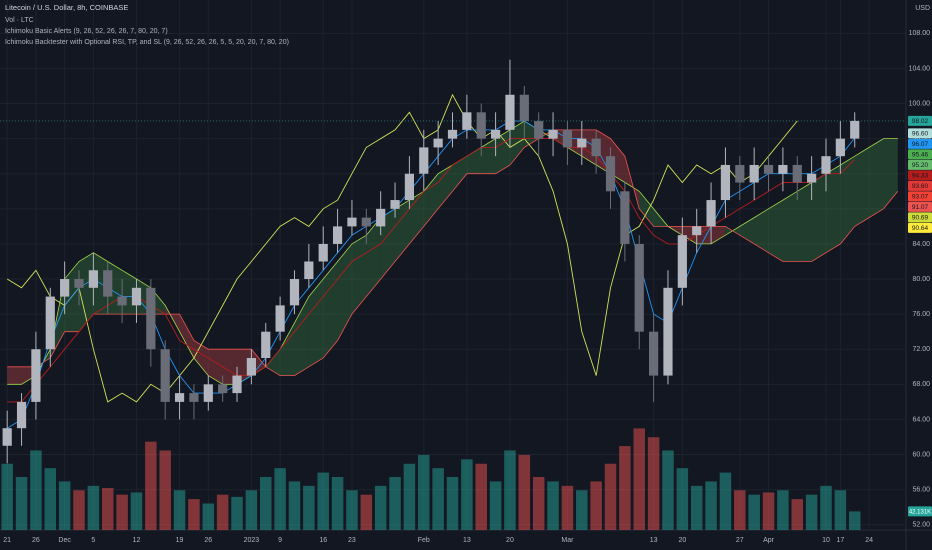 The image size is (932, 550). I want to click on y-tick-label: 56.00, so click(921, 489).